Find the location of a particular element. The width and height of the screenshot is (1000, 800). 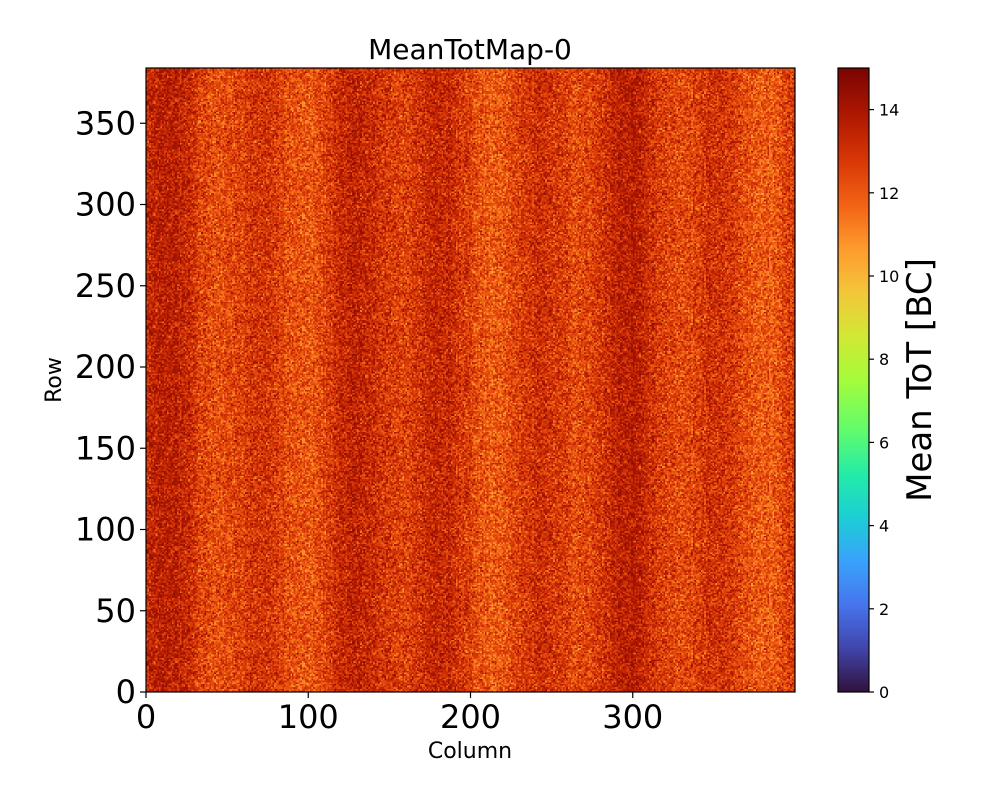

colorbar-tick-label: 2 is located at coordinates (884, 609).